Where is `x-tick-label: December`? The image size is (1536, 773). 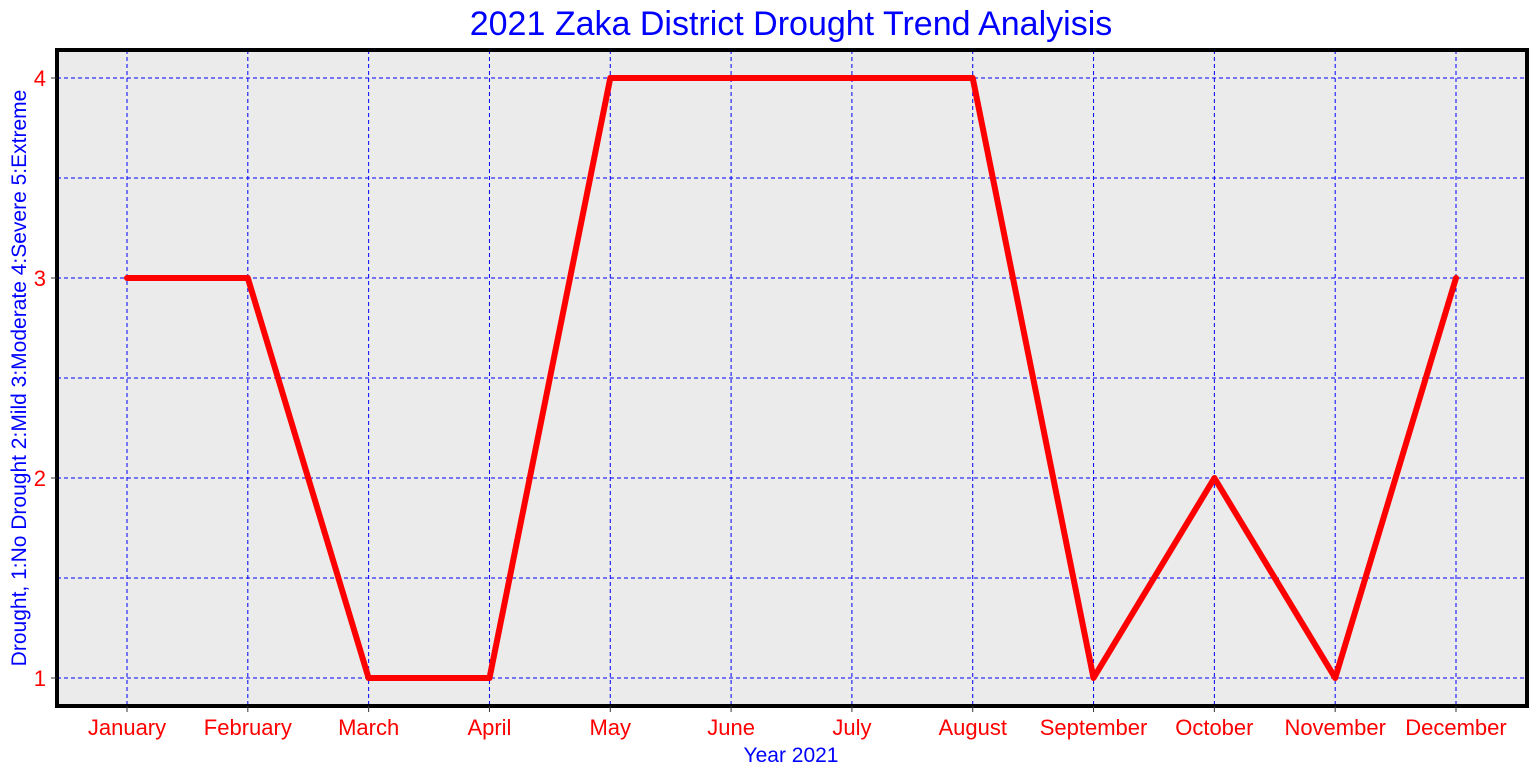
x-tick-label: December is located at coordinates (1455, 727).